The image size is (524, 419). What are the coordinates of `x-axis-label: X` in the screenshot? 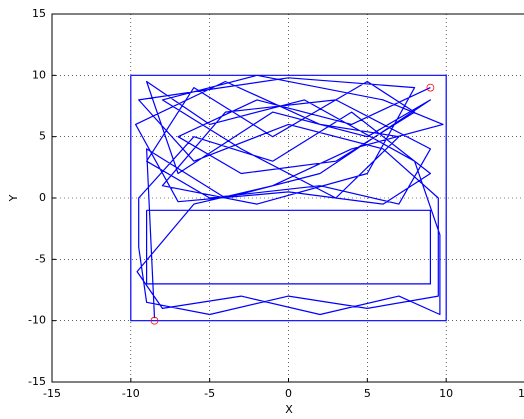 It's located at (289, 409).